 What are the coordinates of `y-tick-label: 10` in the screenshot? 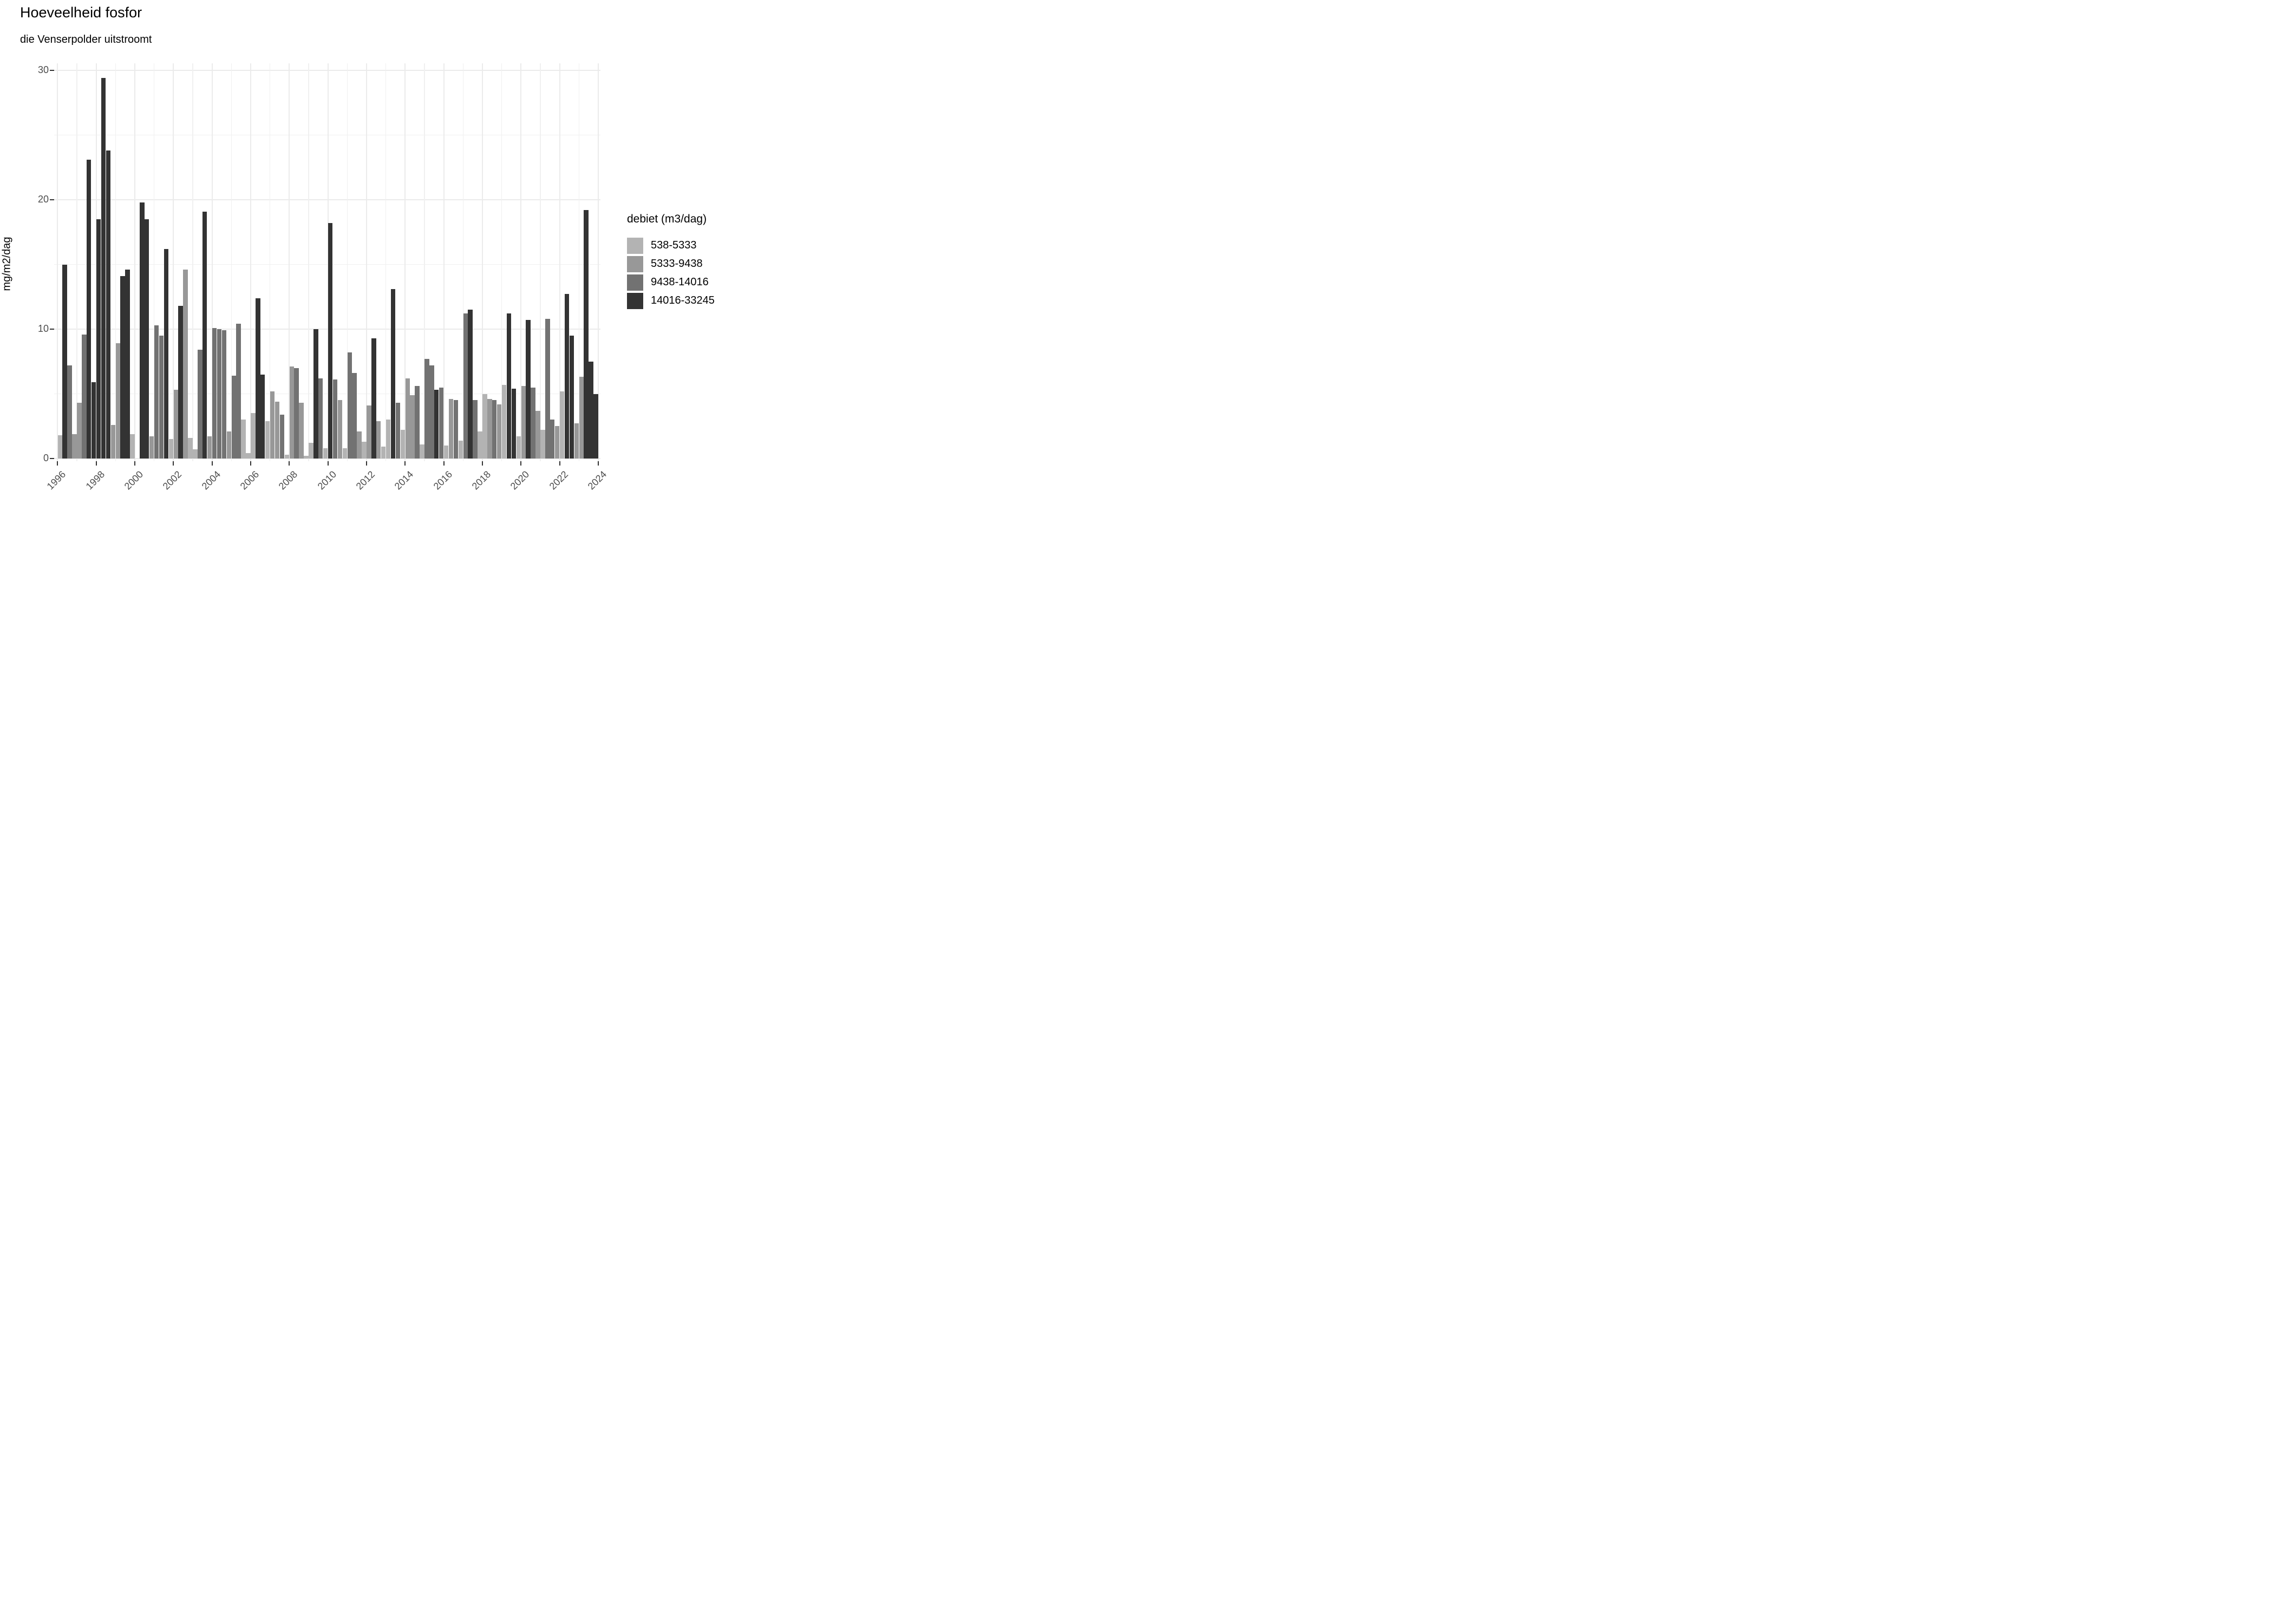 It's located at (43, 328).